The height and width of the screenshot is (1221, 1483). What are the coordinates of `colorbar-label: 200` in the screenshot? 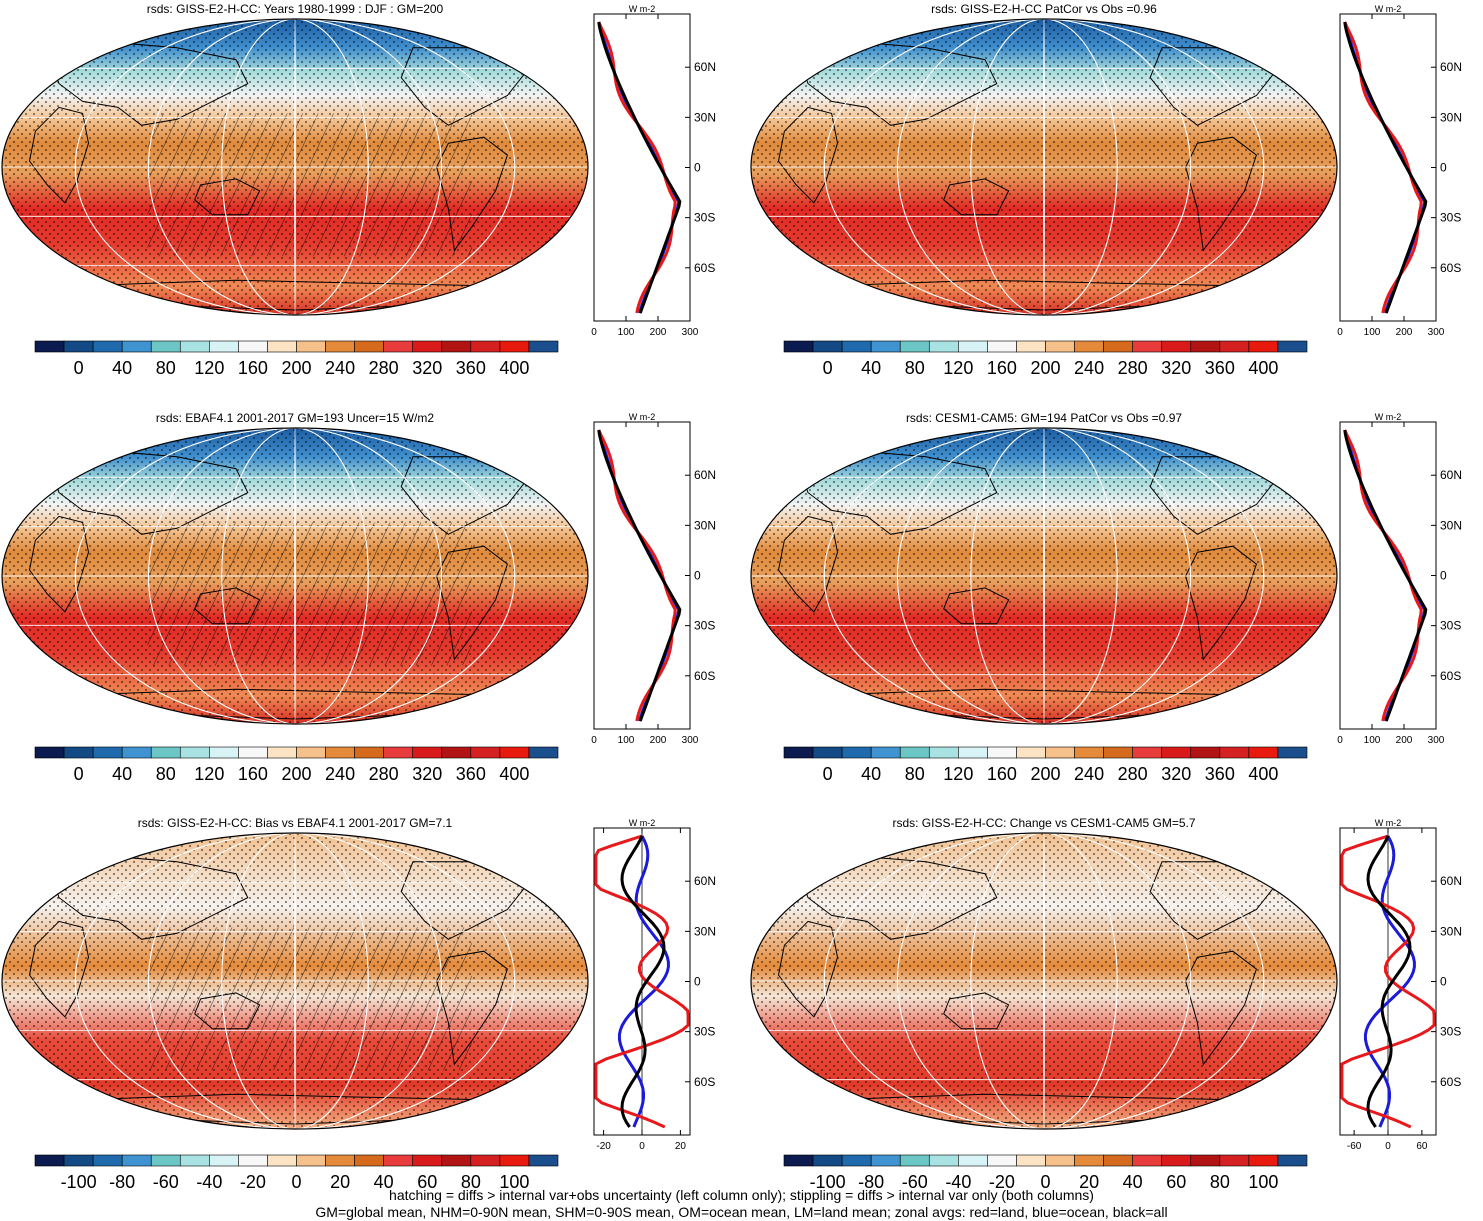 It's located at (296, 774).